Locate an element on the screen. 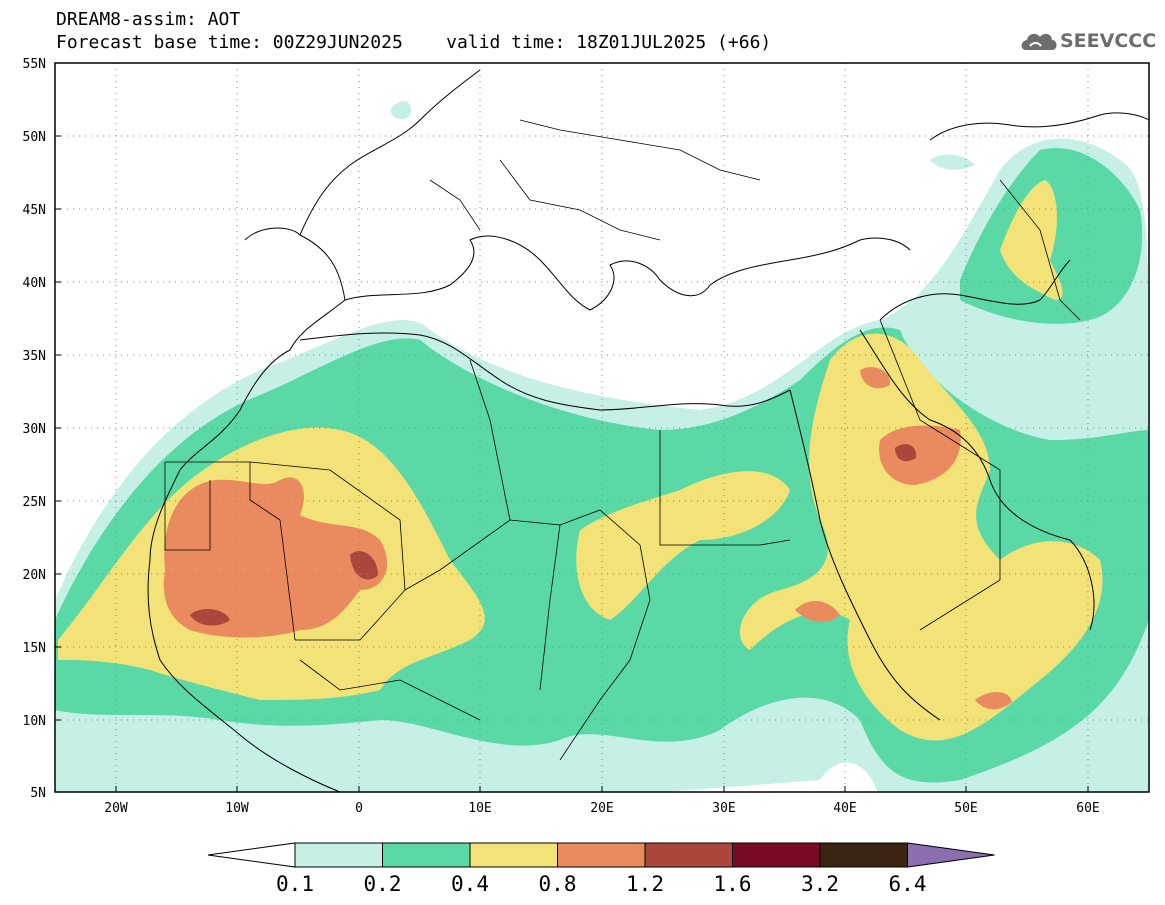 This screenshot has width=1165, height=905. lon-labels: 20W 10W 0 10E 20E 30E 40E 50E 60E is located at coordinates (601, 808).